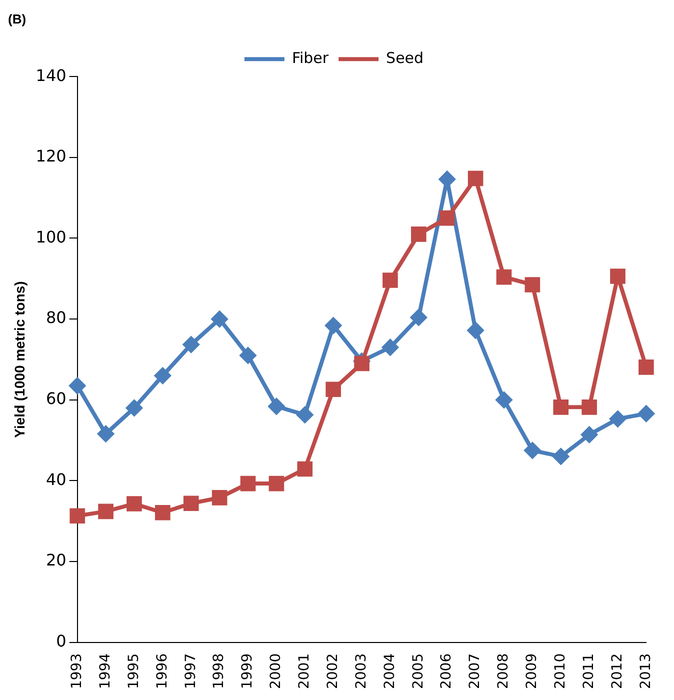 The height and width of the screenshot is (700, 674). What do you see at coordinates (219, 671) in the screenshot?
I see `x-tick-label: 1998` at bounding box center [219, 671].